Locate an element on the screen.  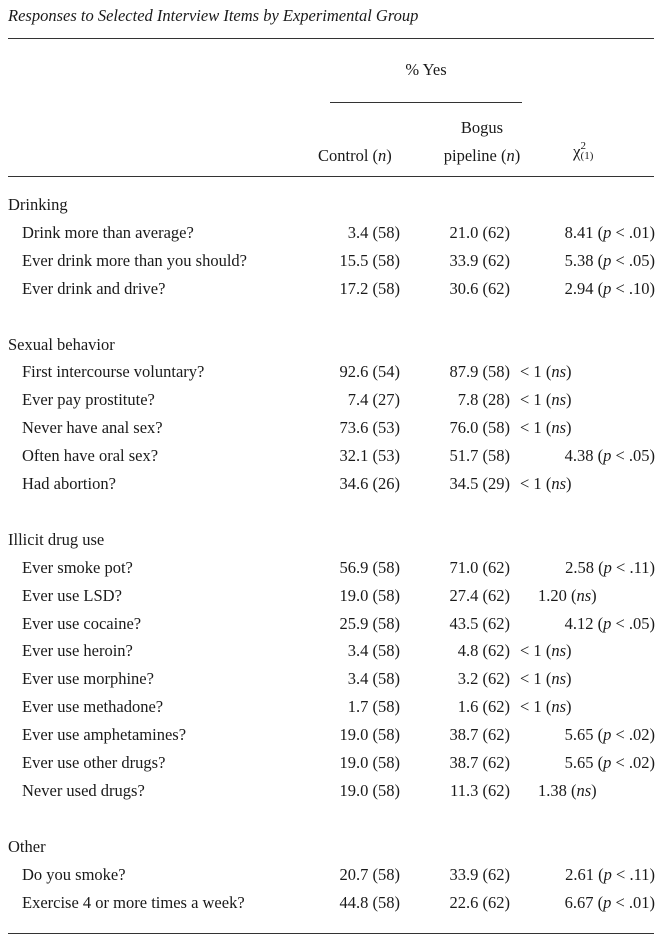
chi-square-value: 1.20 (ns) is located at coordinates (567, 595).